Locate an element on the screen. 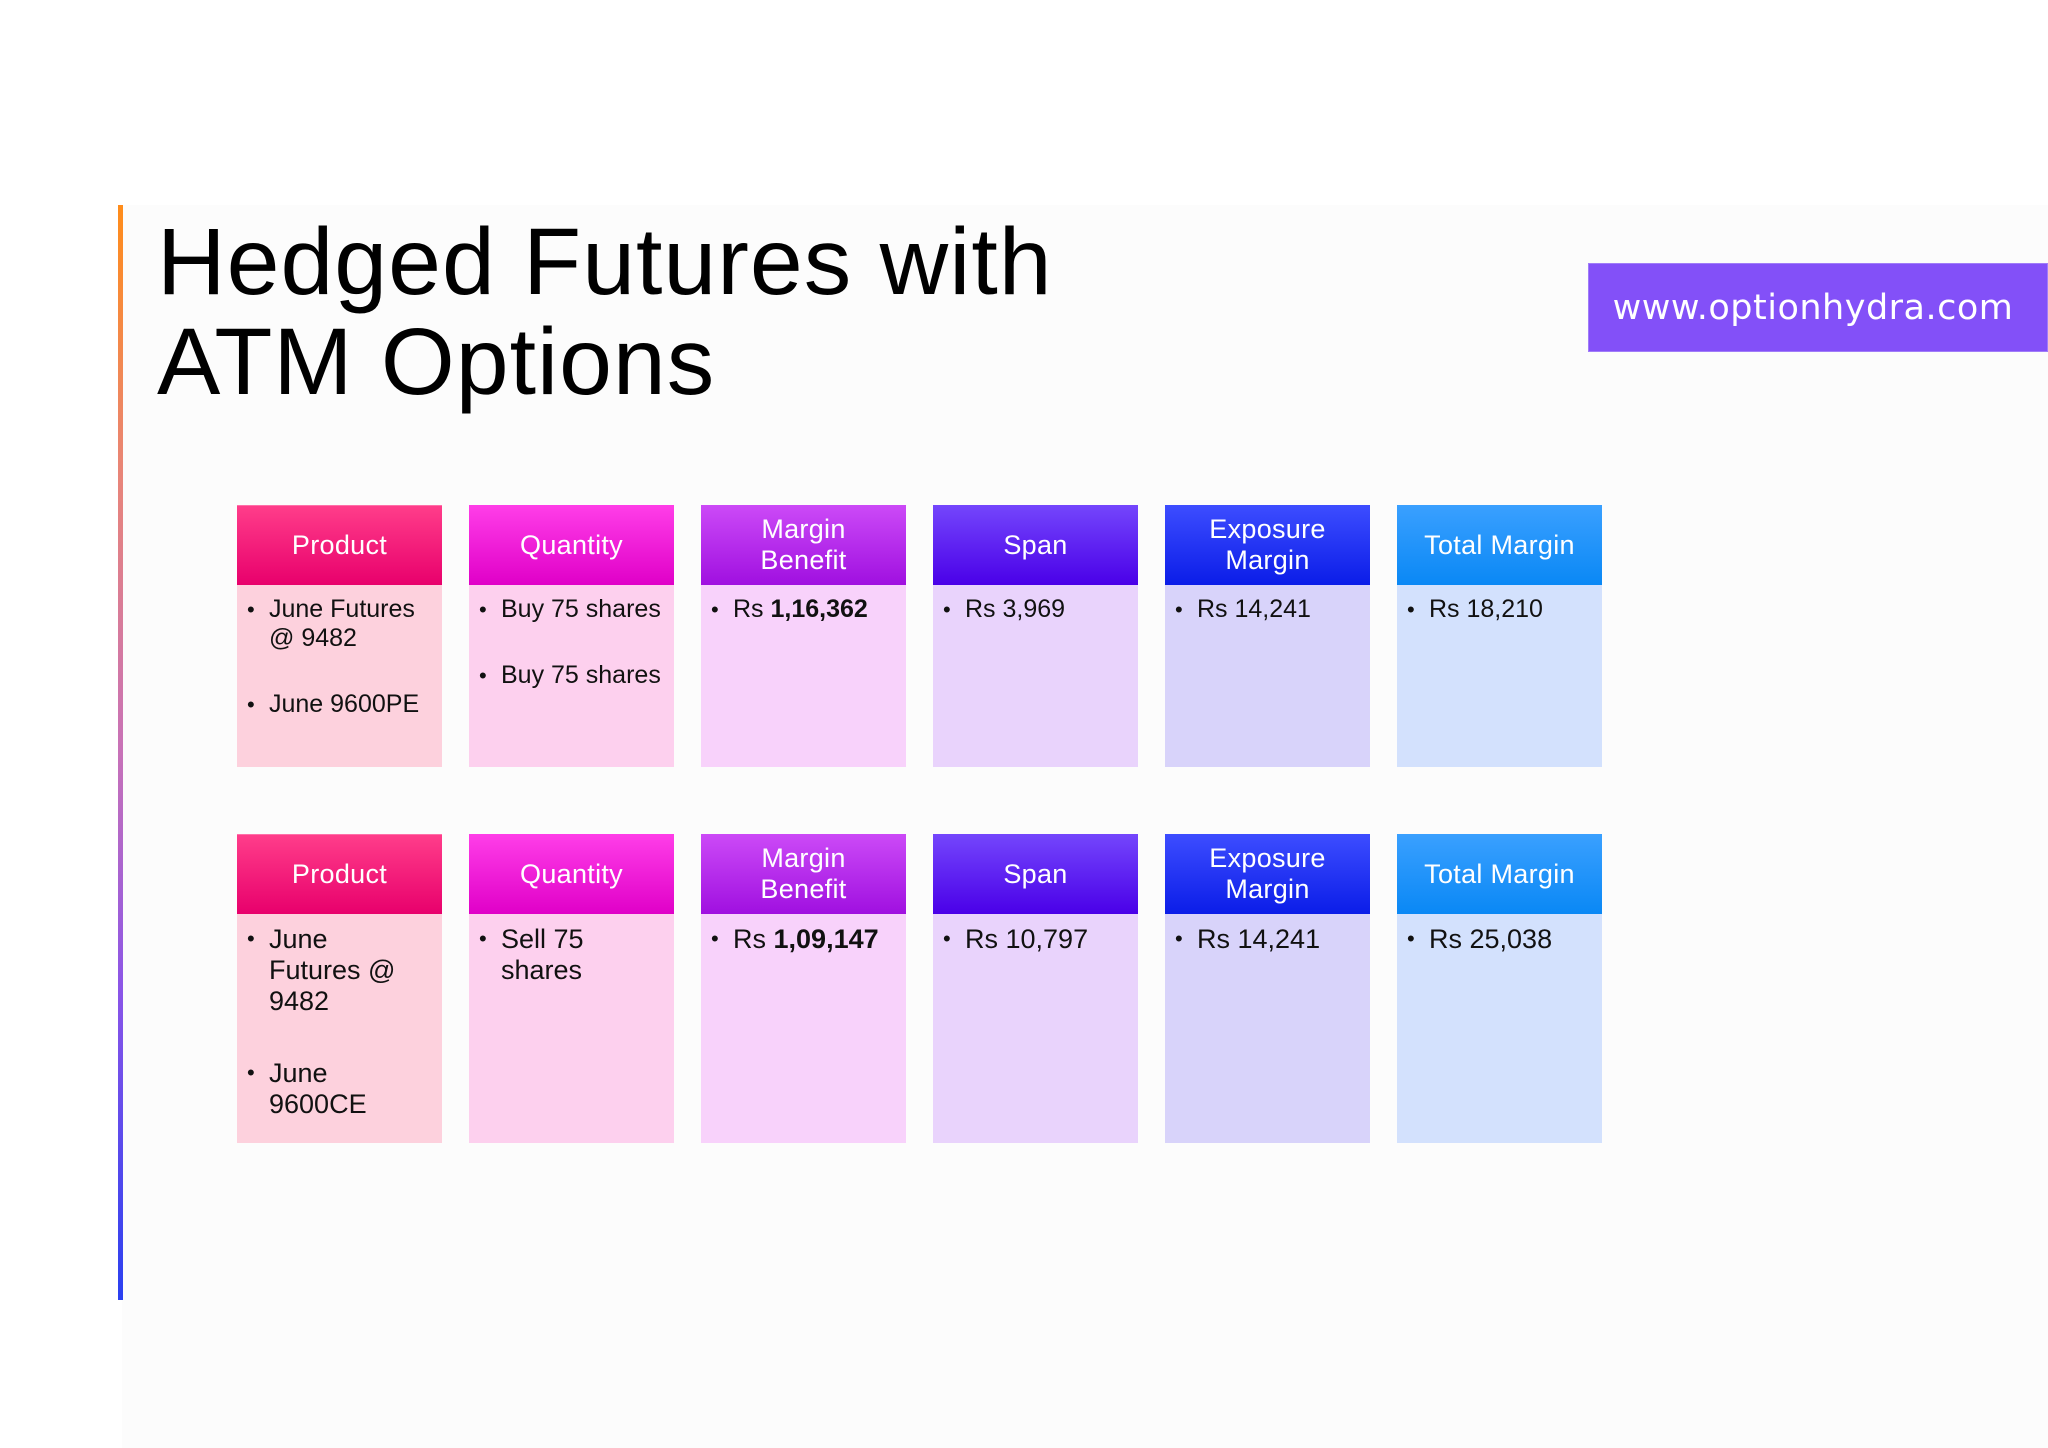 The image size is (2048, 1448). list-item: • Rs 25,038 is located at coordinates (1480, 939).